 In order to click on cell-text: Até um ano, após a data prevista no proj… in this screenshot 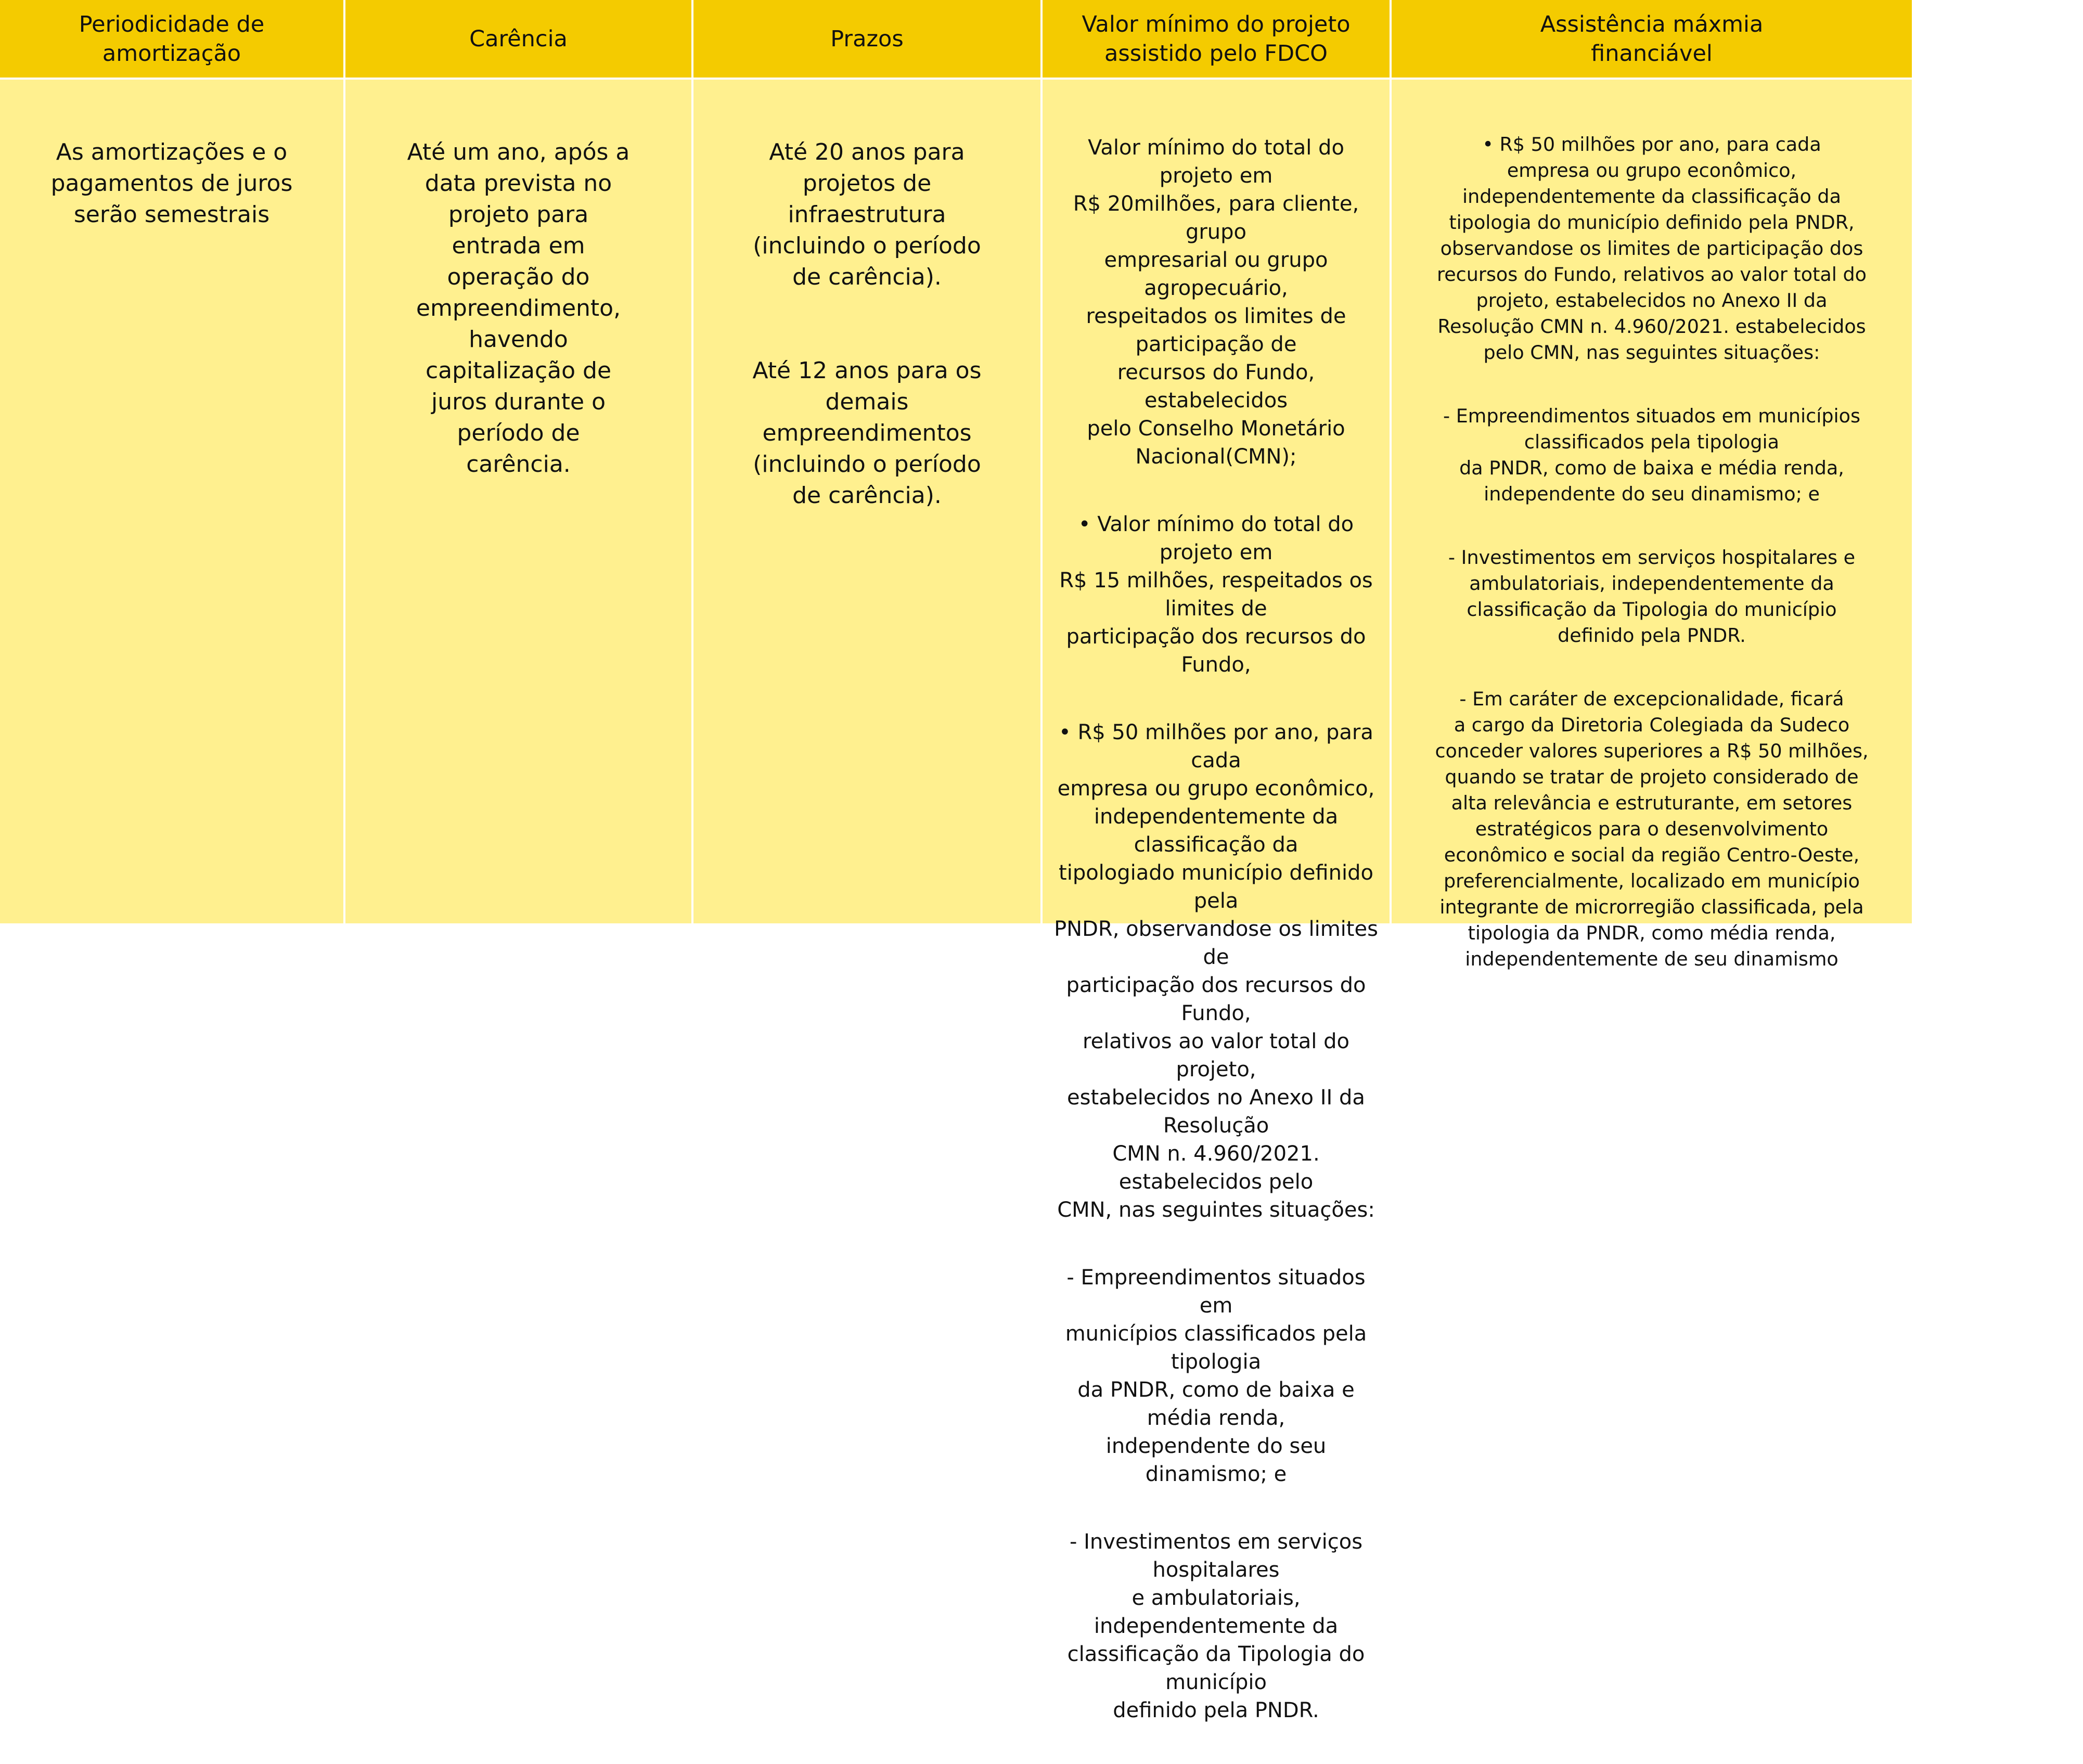, I will do `click(518, 308)`.